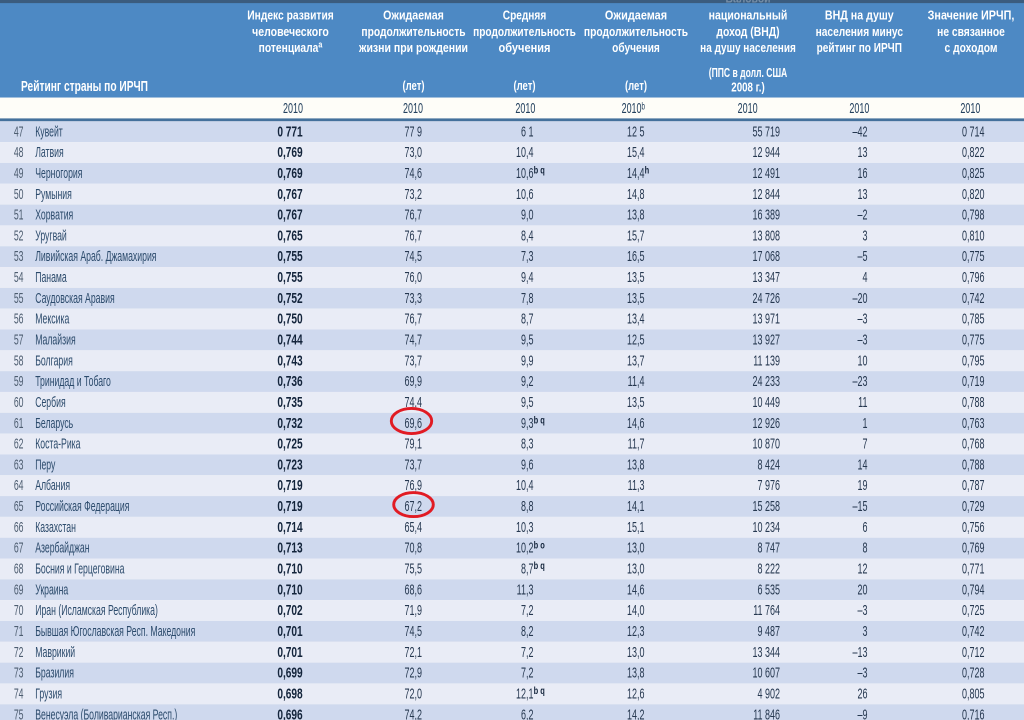 The height and width of the screenshot is (720, 1024). Describe the element at coordinates (636, 402) in the screenshot. I see `svg-text: 13,5` at that location.